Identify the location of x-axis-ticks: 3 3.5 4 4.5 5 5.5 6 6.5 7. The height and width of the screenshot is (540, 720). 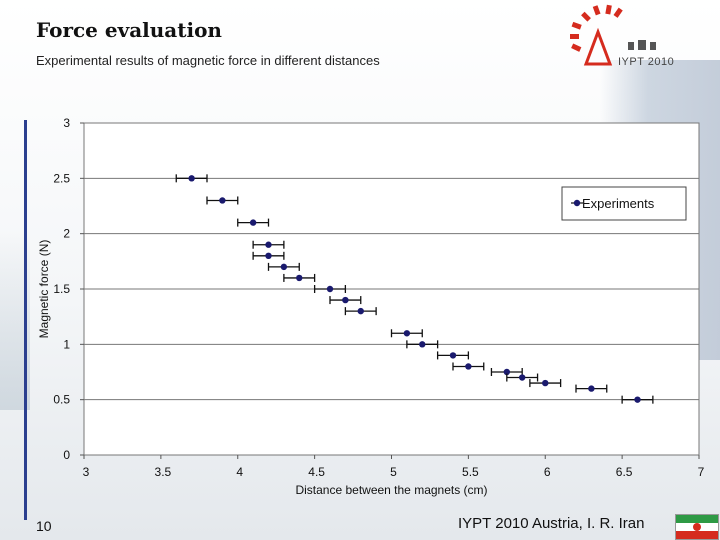
(394, 467).